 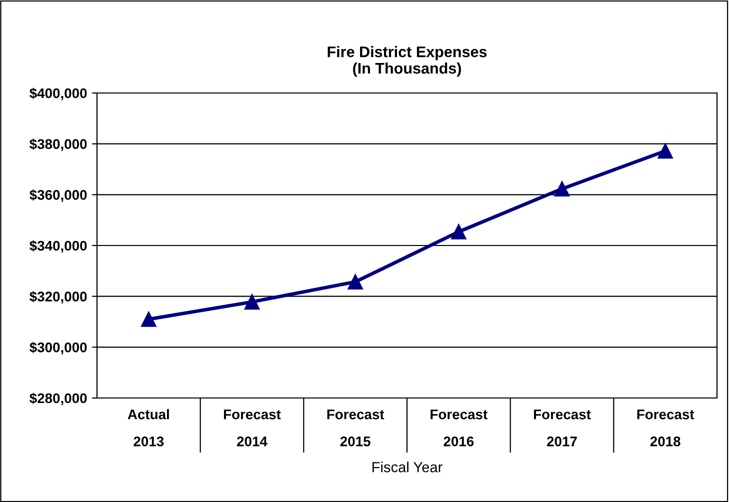 I want to click on category-label: Forecast 2016, so click(x=459, y=428).